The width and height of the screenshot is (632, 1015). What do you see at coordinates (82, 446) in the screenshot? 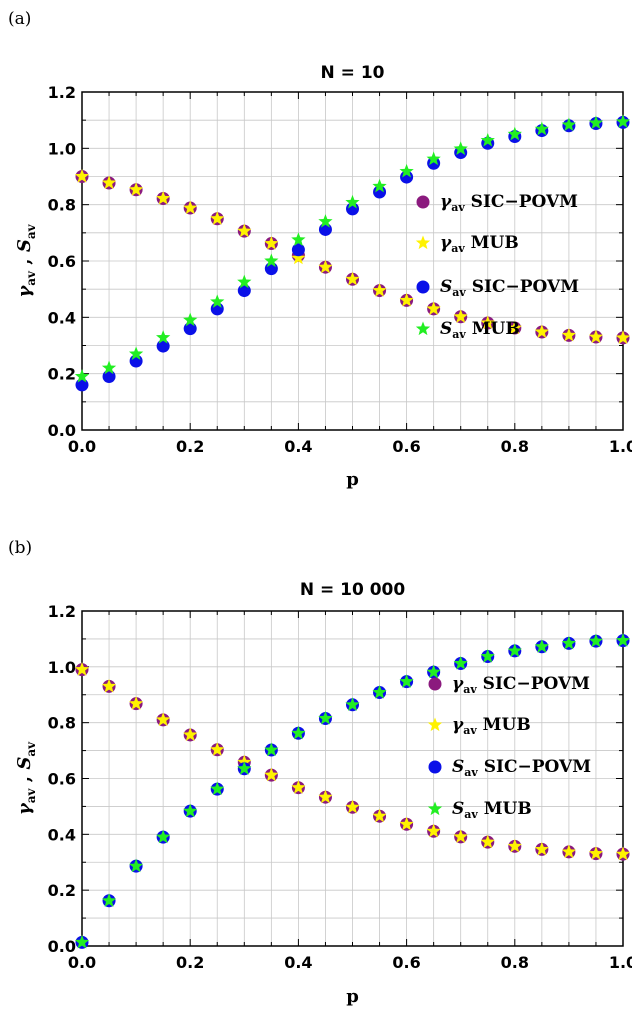
I see `x-tick-label: 0.0` at bounding box center [82, 446].